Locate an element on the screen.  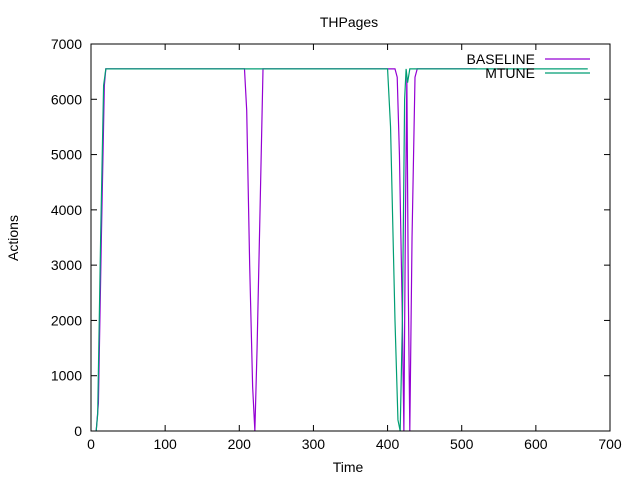
x-tick-label: 100 is located at coordinates (165, 444).